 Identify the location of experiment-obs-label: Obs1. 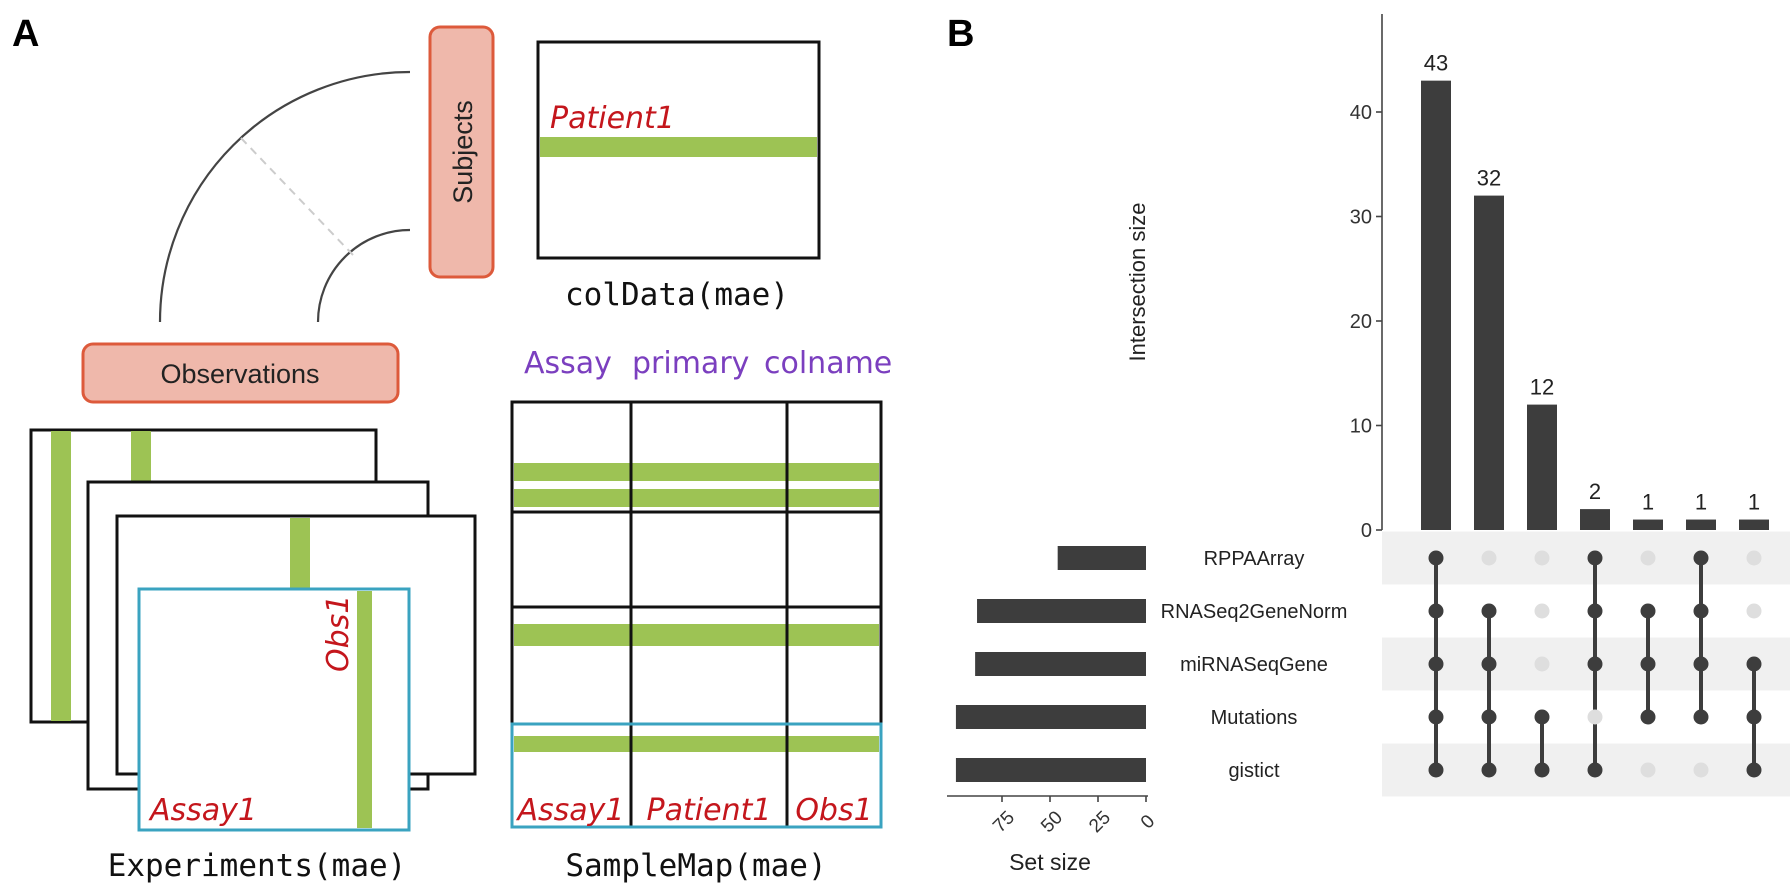
(338, 633).